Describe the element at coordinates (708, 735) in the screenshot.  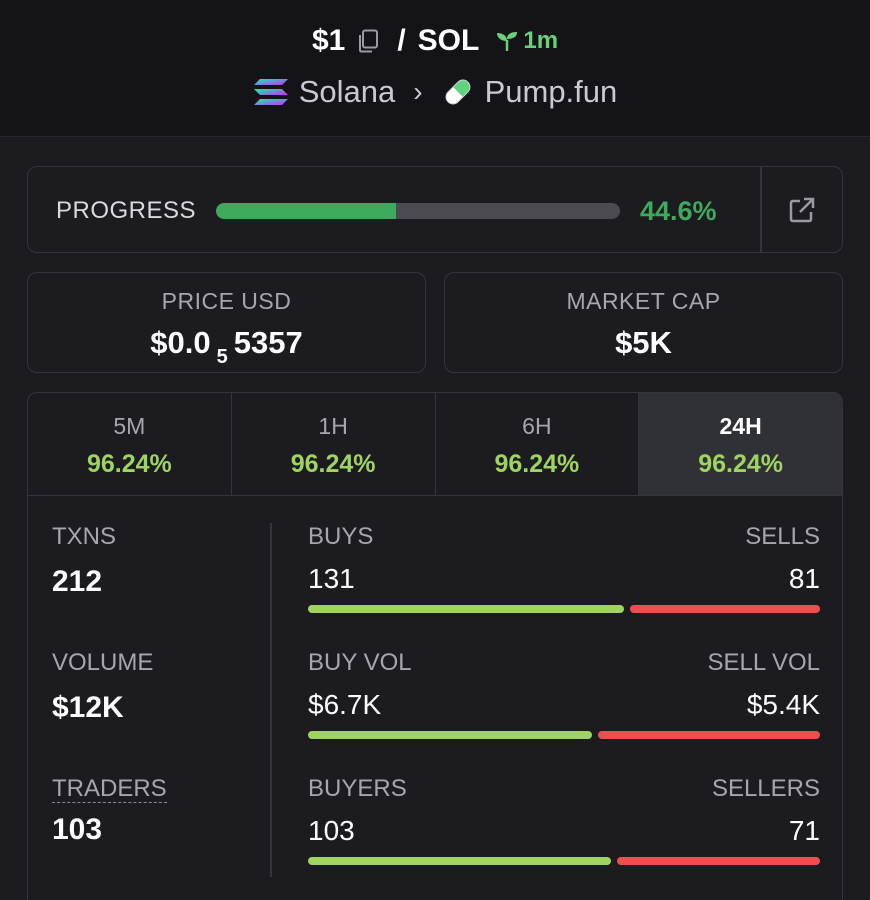
I see `sell-vol-bar-segment` at that location.